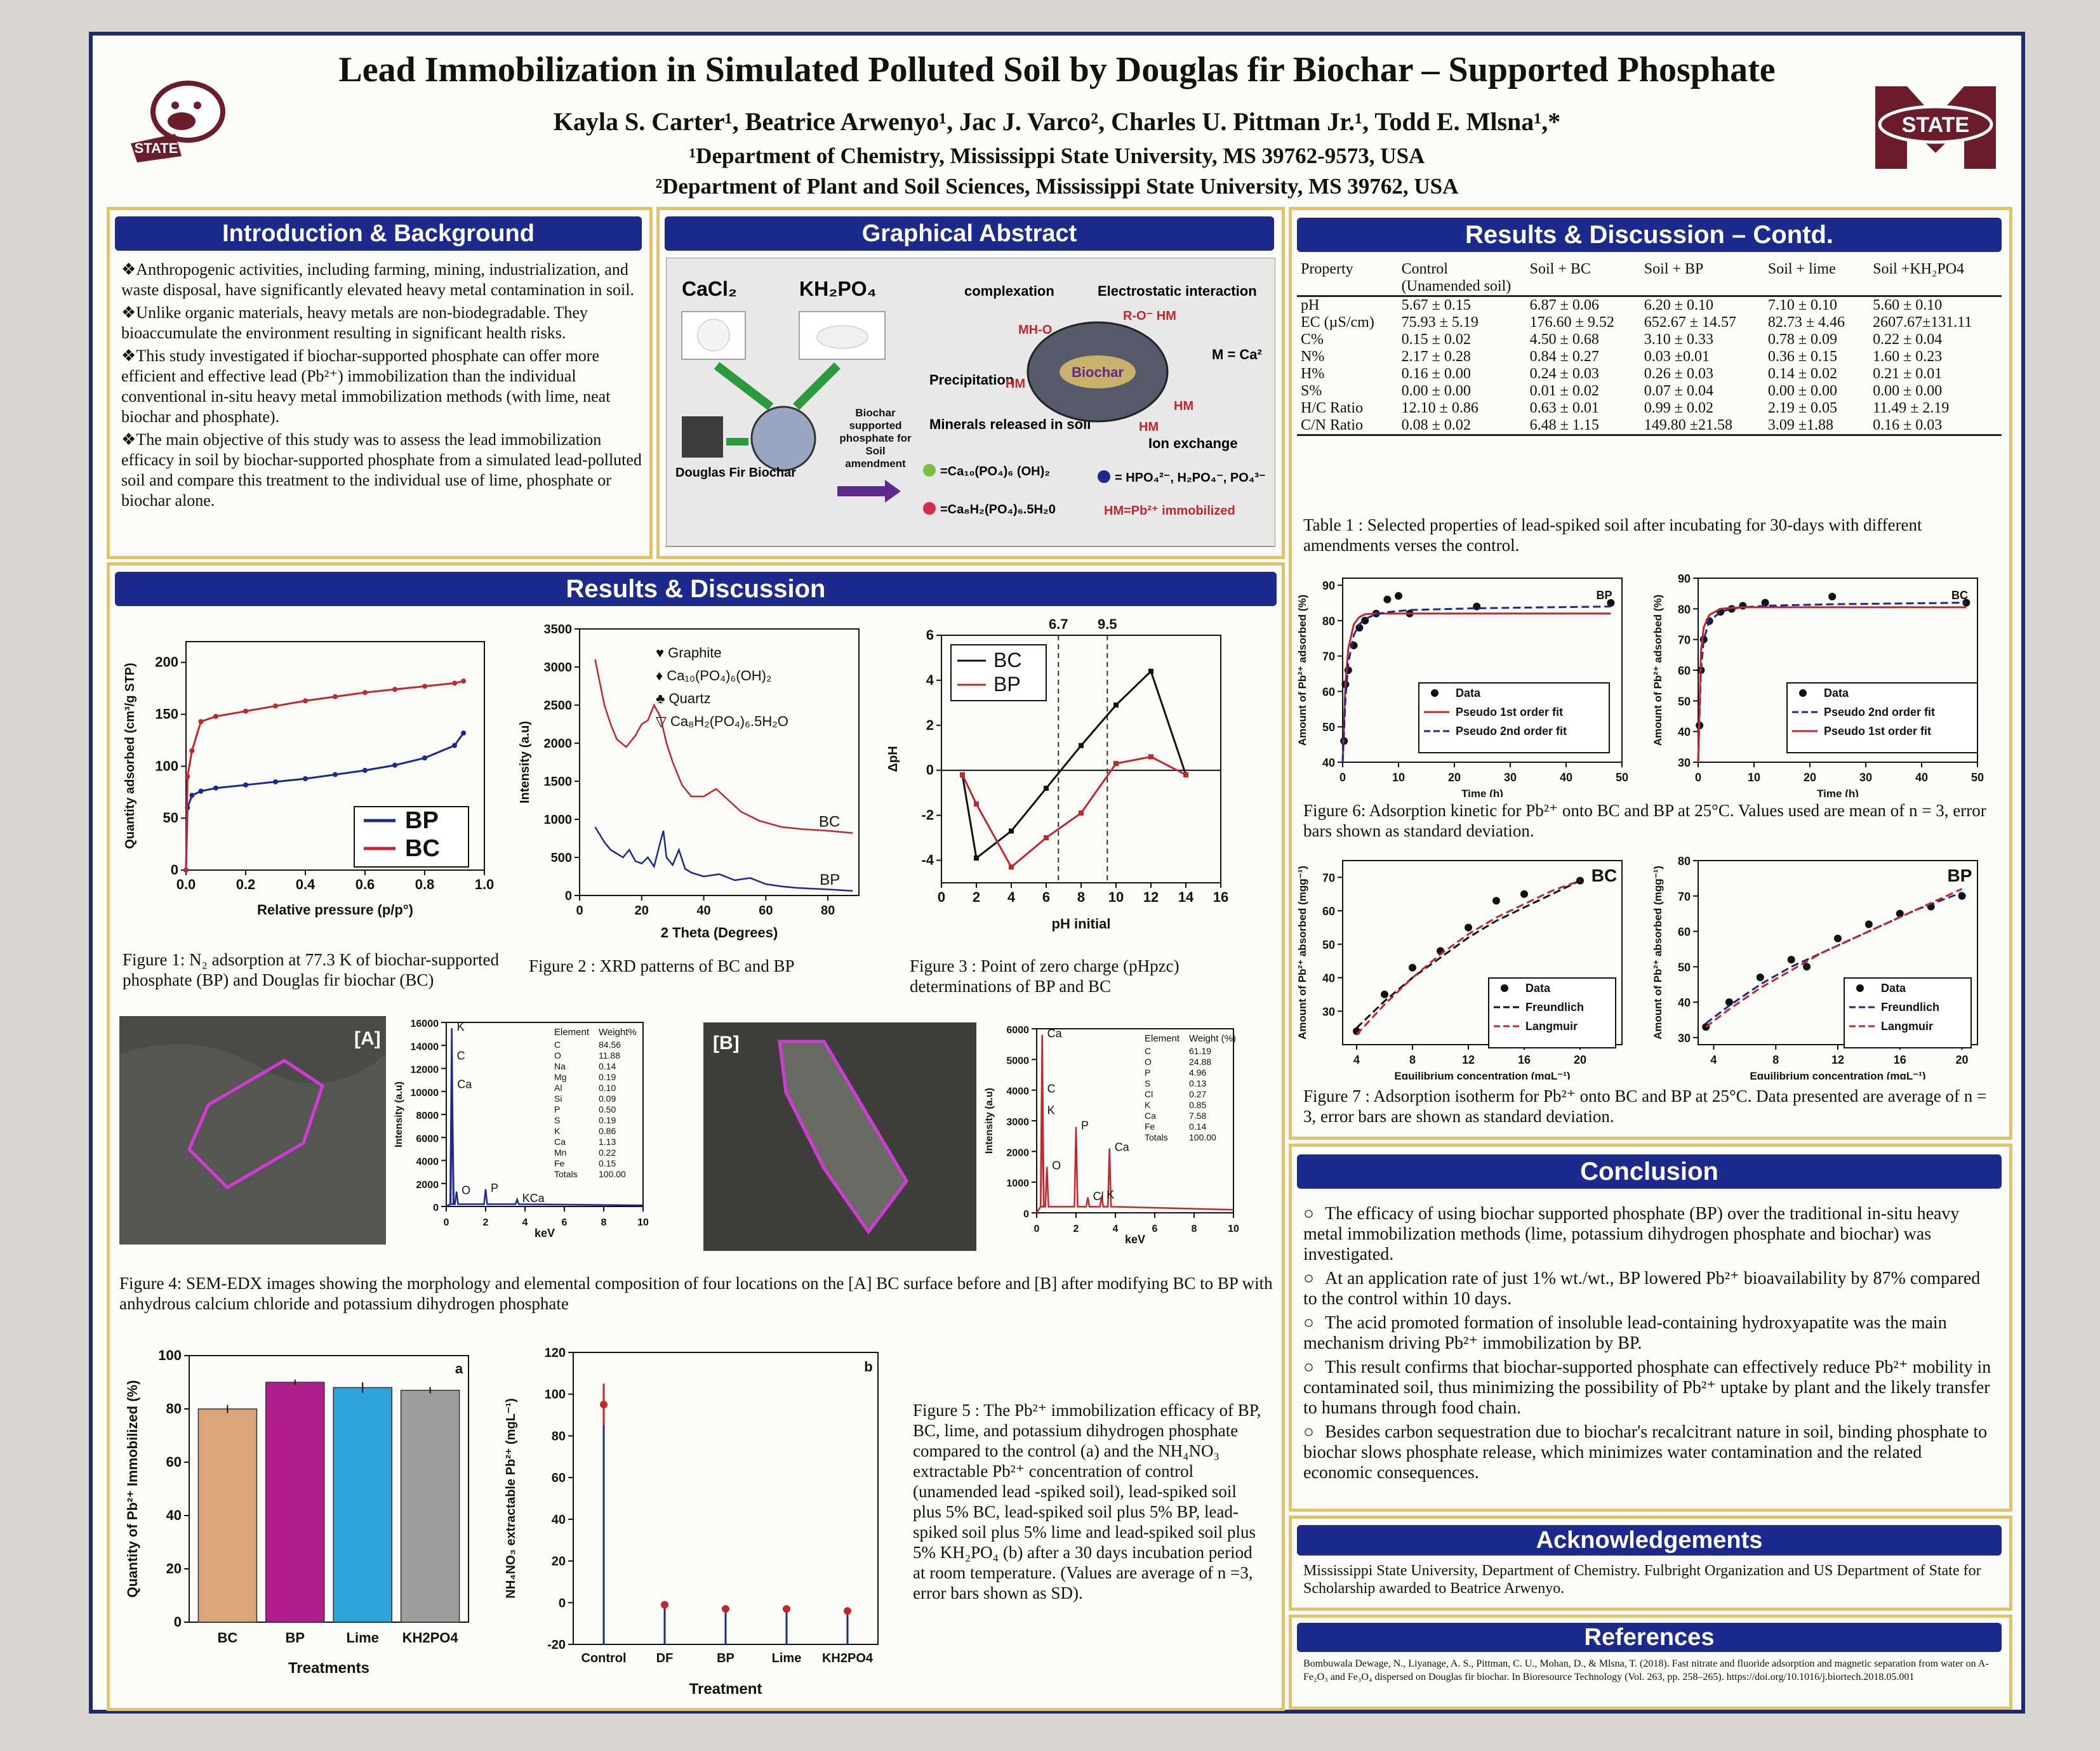 This screenshot has height=1751, width=2100. Describe the element at coordinates (1007, 684) in the screenshot. I see `legend-label: BP` at that location.